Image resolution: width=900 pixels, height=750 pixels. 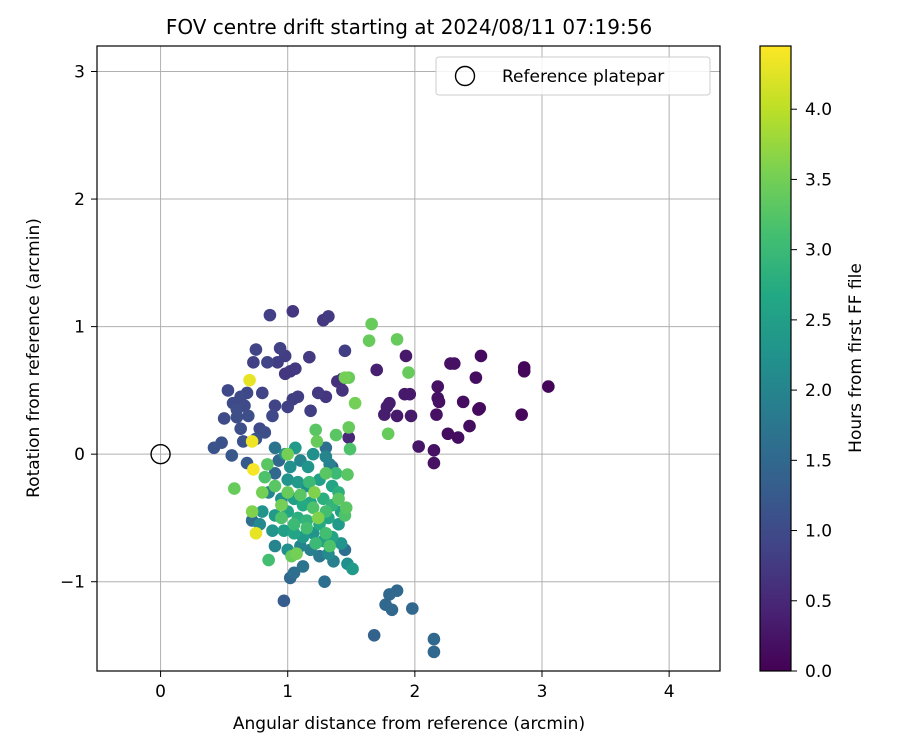 I want to click on colorbar-ticks: 0.0 0.5 1.0 1.5 2.0 2.5 3.0 3.5 4.0, so click(x=811, y=391).